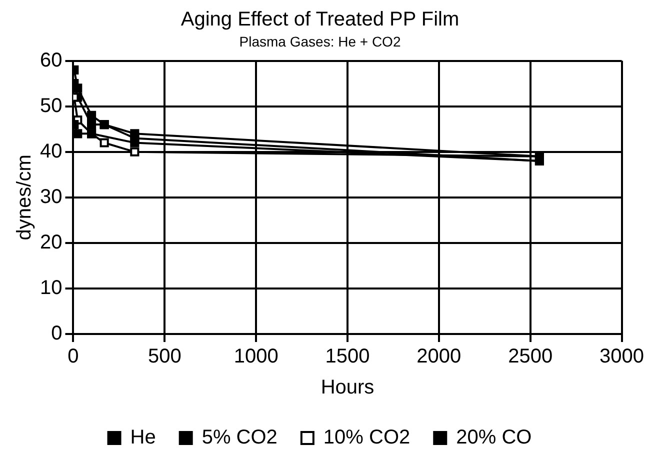  I want to click on y-tick-label: 30, so click(51, 197).